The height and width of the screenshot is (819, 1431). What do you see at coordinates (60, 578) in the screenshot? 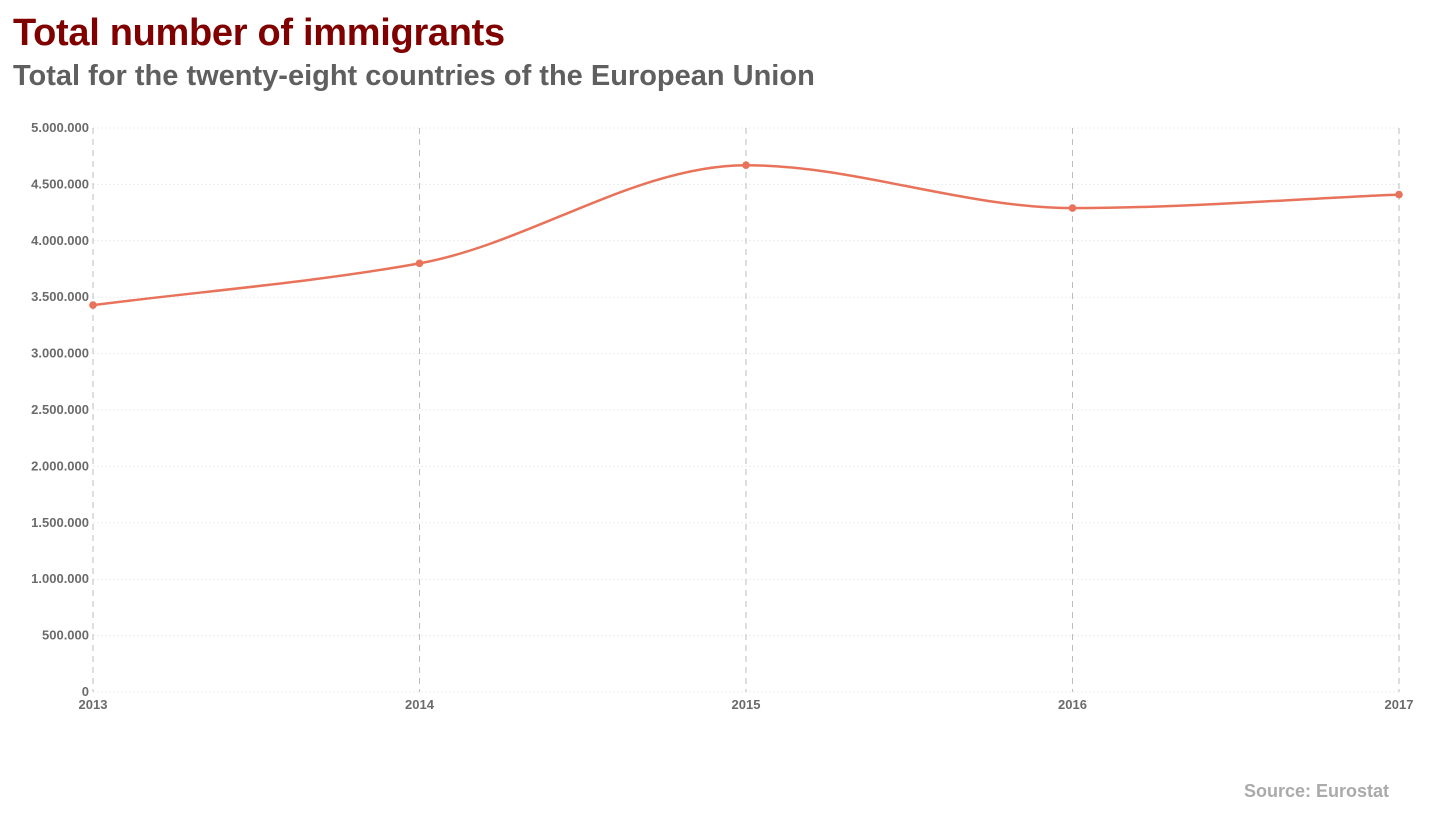
I see `y-tick-label: 1.000.000` at bounding box center [60, 578].